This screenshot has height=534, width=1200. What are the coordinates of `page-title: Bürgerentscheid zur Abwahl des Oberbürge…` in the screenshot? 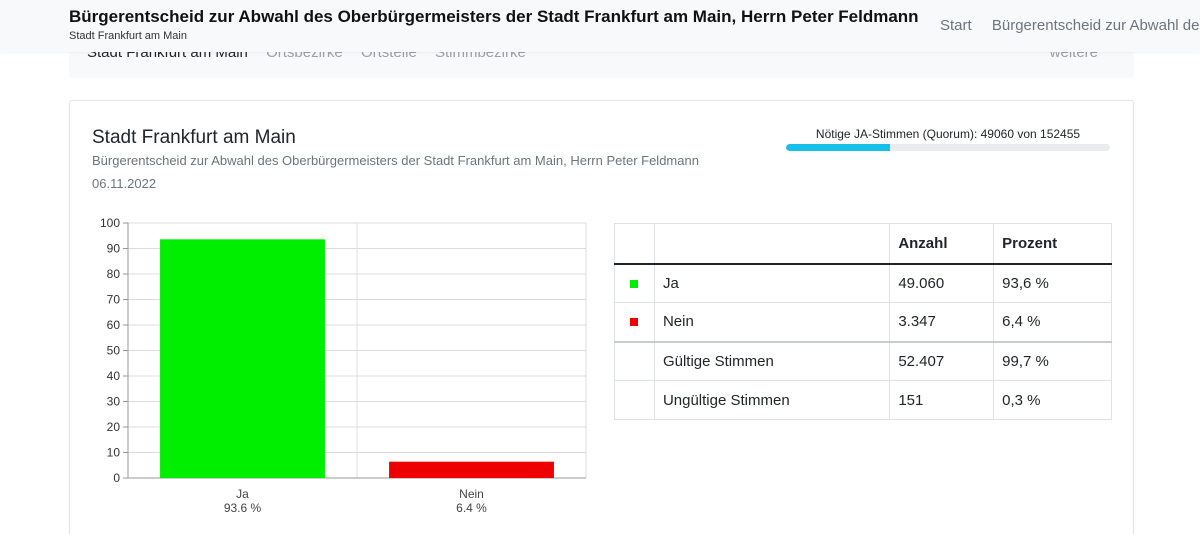 It's located at (494, 16).